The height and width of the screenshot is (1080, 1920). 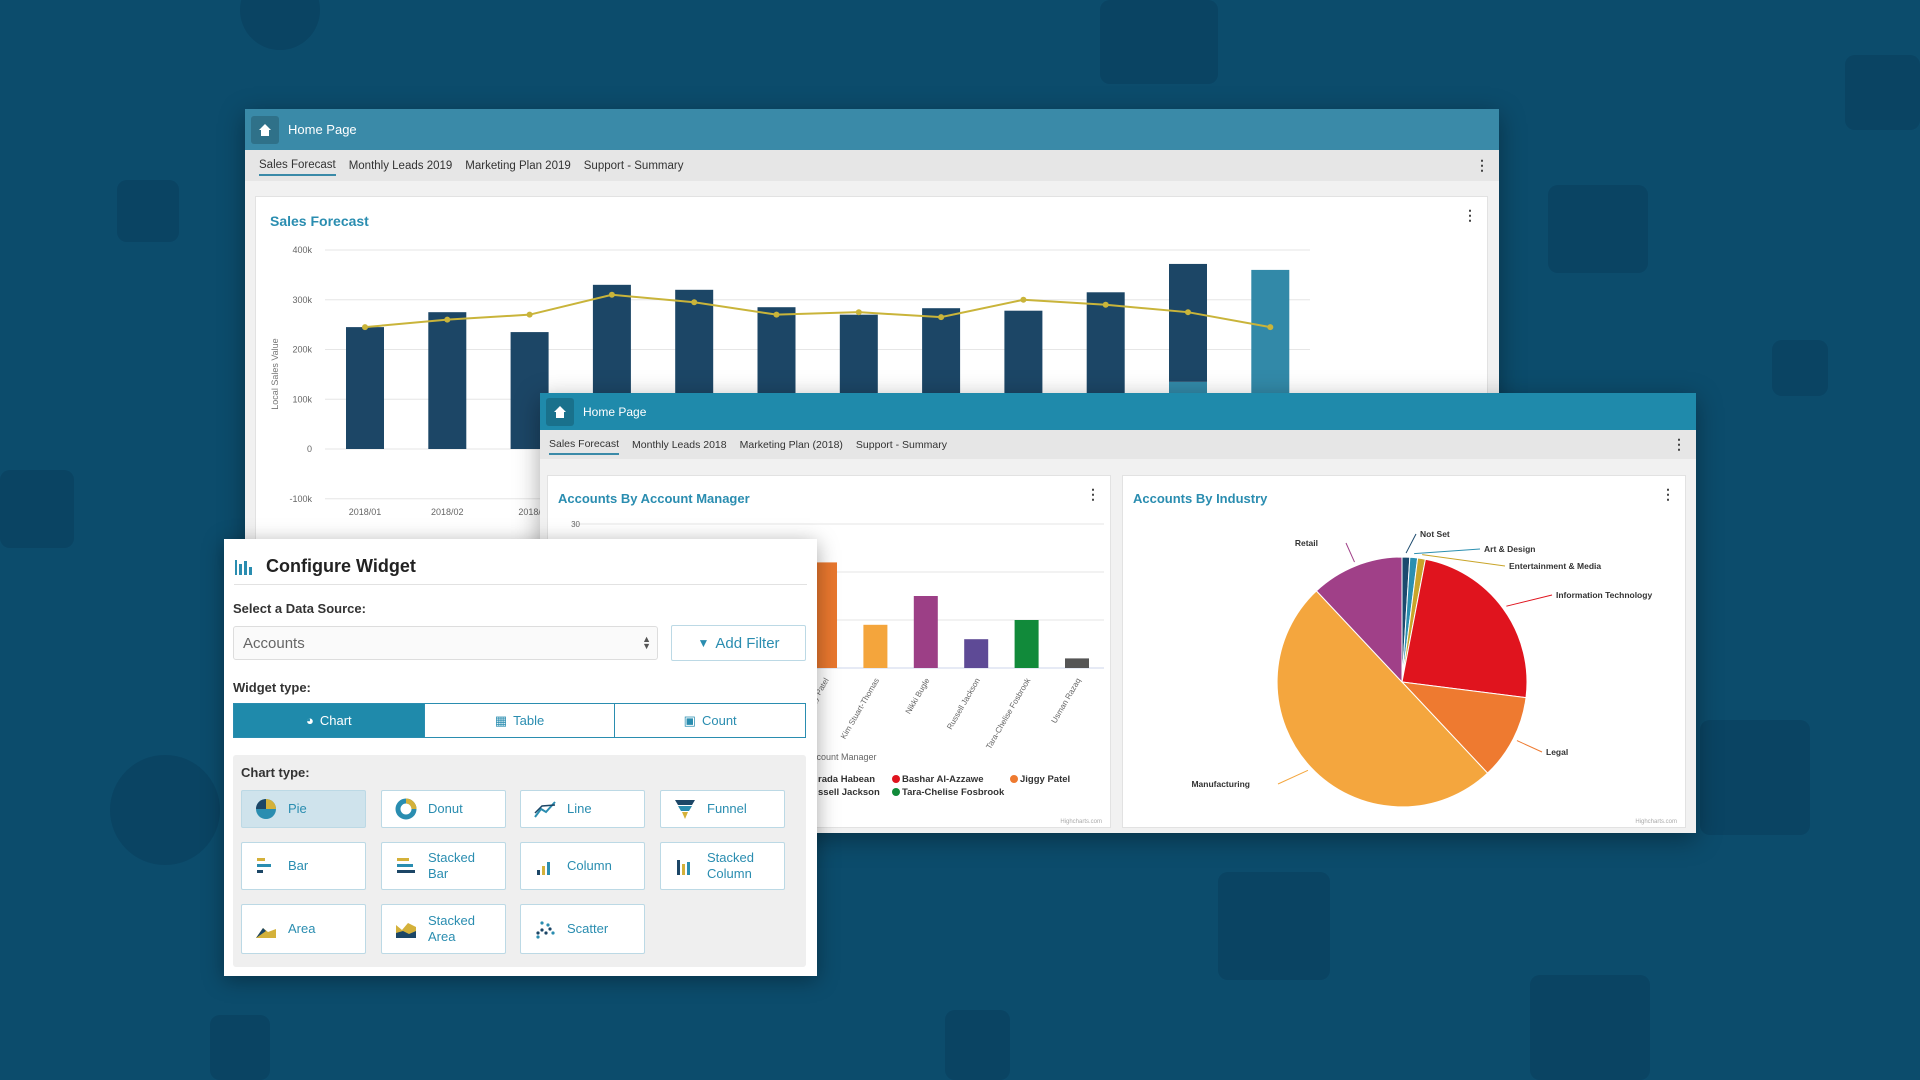 What do you see at coordinates (1382, 699) in the screenshot?
I see `pie-slice` at bounding box center [1382, 699].